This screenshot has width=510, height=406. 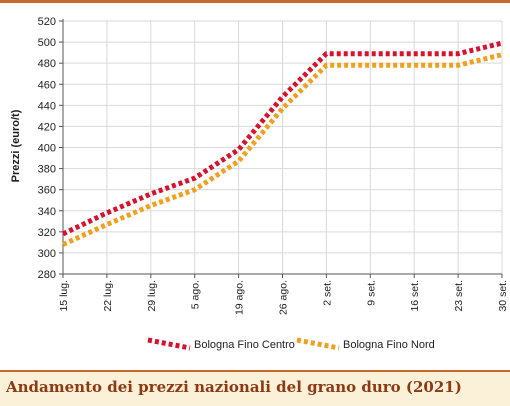 What do you see at coordinates (47, 212) in the screenshot?
I see `y-tick-label: 340` at bounding box center [47, 212].